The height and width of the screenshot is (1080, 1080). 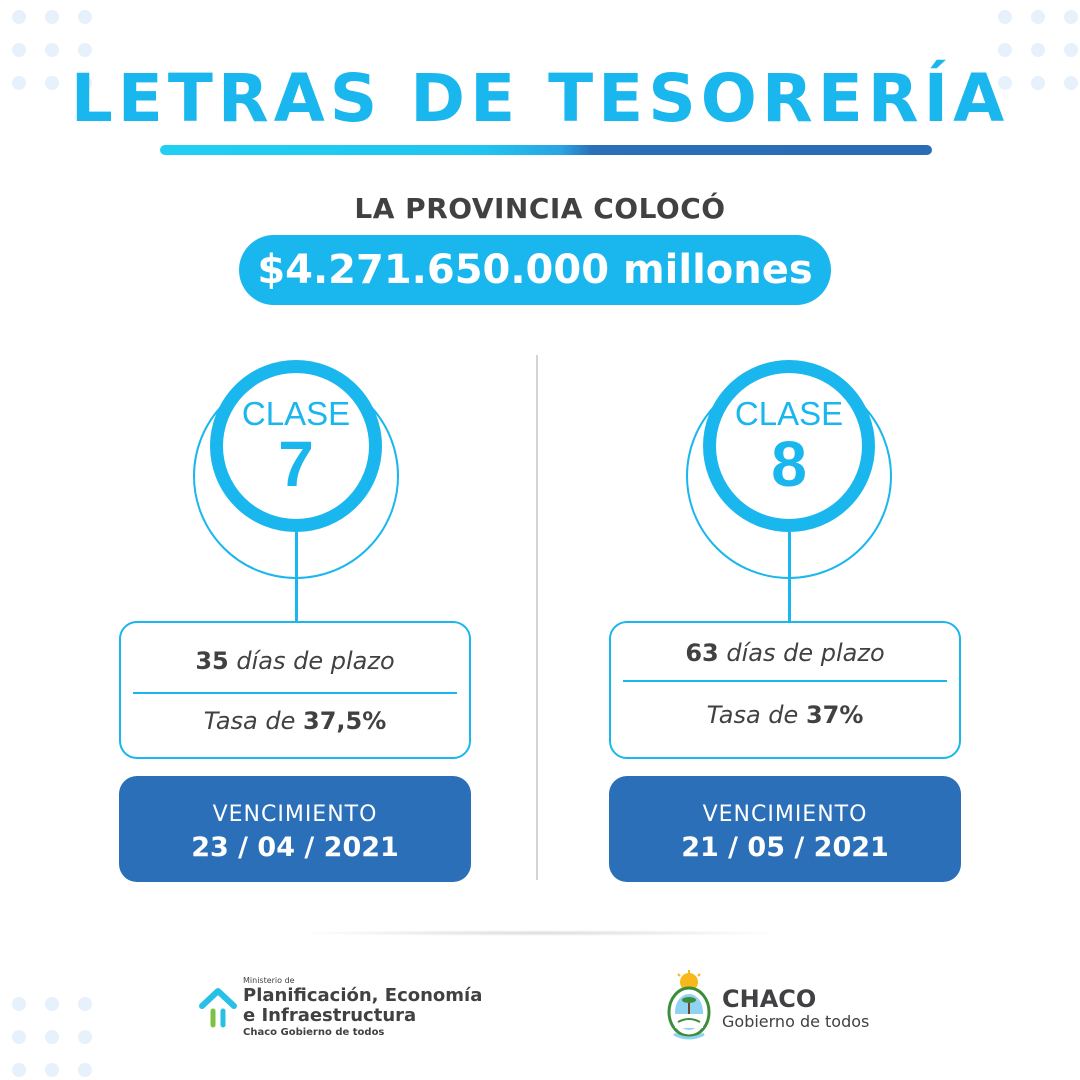 What do you see at coordinates (546, 150) in the screenshot?
I see `title-underline` at bounding box center [546, 150].